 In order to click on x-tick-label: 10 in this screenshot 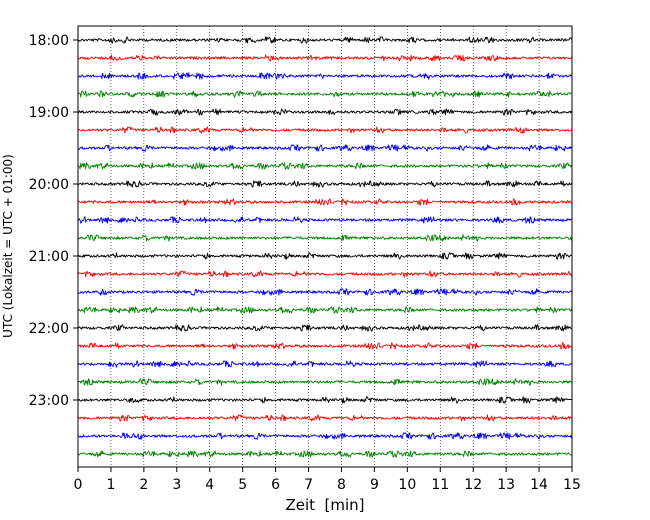, I will do `click(407, 485)`.